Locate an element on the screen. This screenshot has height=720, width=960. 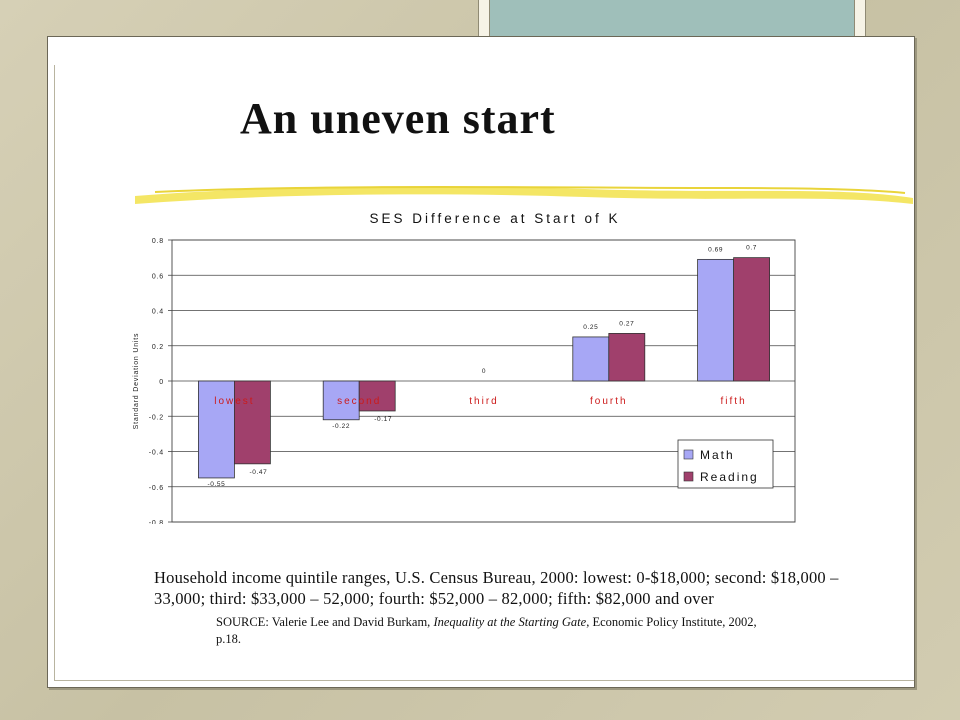
data-label: 0.27 is located at coordinates (626, 323).